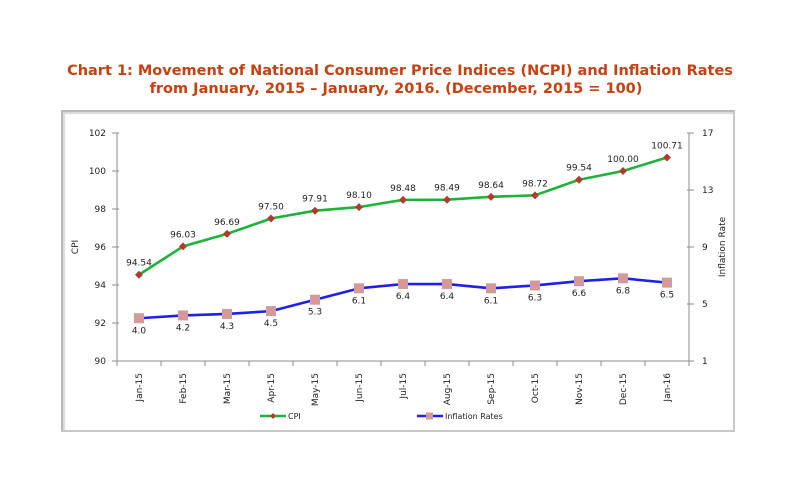 The height and width of the screenshot is (500, 800). I want to click on x-tick-label: Sep-15, so click(492, 389).